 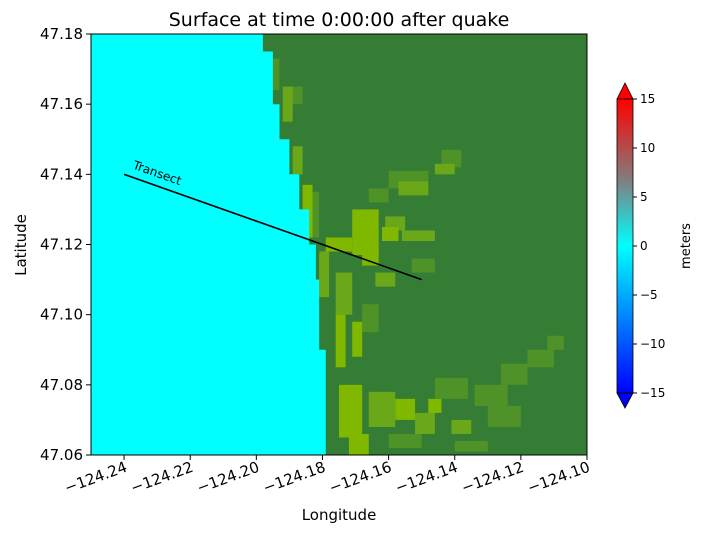 I want to click on y-axis: 47.06 47.08 47.10 47.12 47.14 47.16 47.18, so click(x=65, y=244).